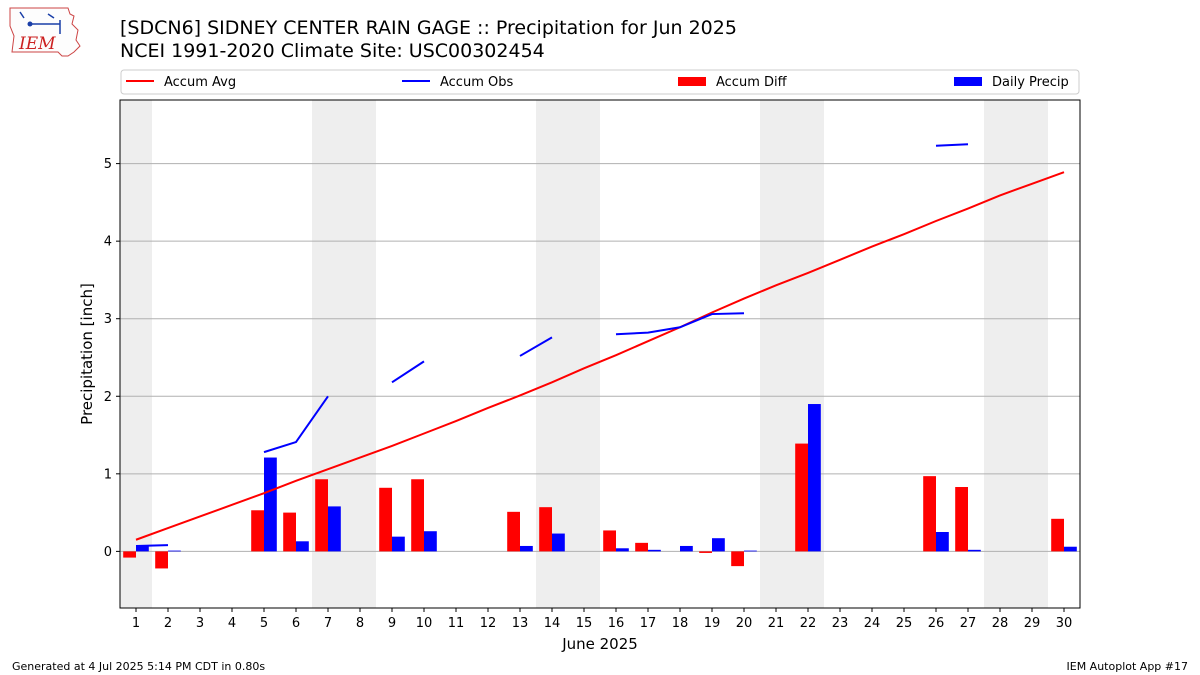 This screenshot has width=1200, height=675. Describe the element at coordinates (424, 623) in the screenshot. I see `x-tick-label: 10` at that location.